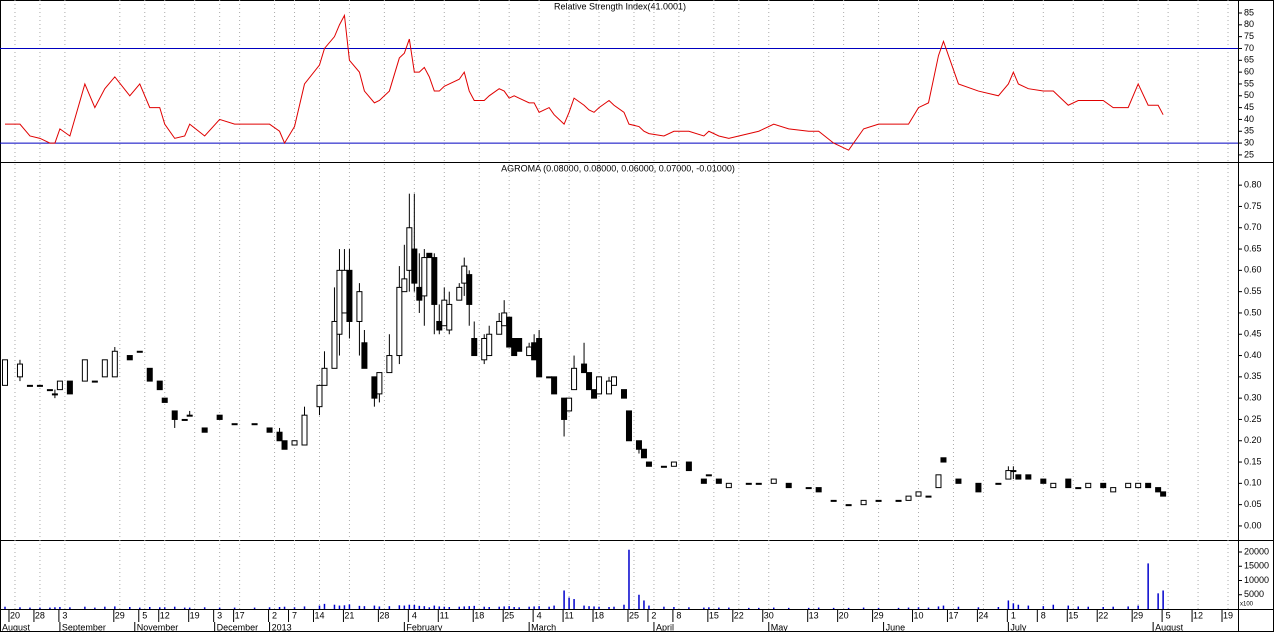 The image size is (1274, 632). I want to click on x-tick-label: 22, so click(739, 615).